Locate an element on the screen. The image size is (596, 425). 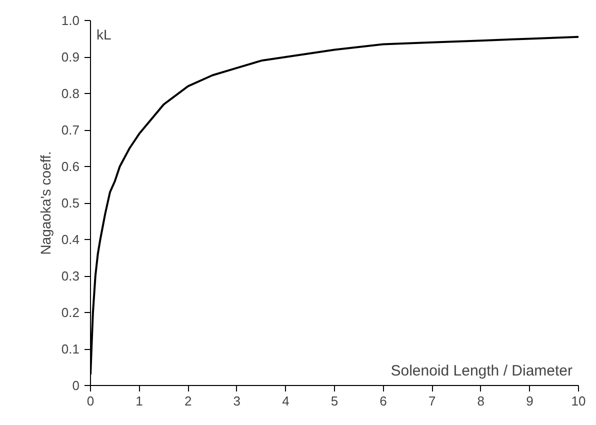
x-tick-label: 0 is located at coordinates (90, 401).